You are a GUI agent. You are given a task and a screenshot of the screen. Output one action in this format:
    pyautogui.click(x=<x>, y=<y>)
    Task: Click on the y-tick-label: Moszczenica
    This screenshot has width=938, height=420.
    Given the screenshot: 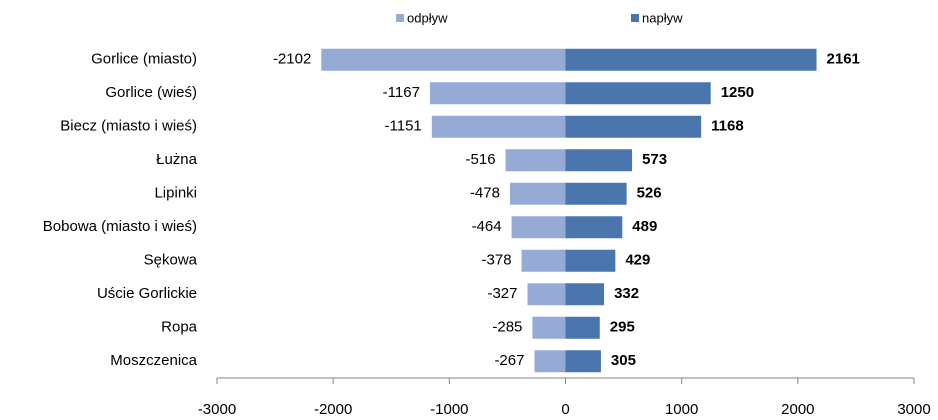 What is the action you would take?
    pyautogui.click(x=153, y=360)
    